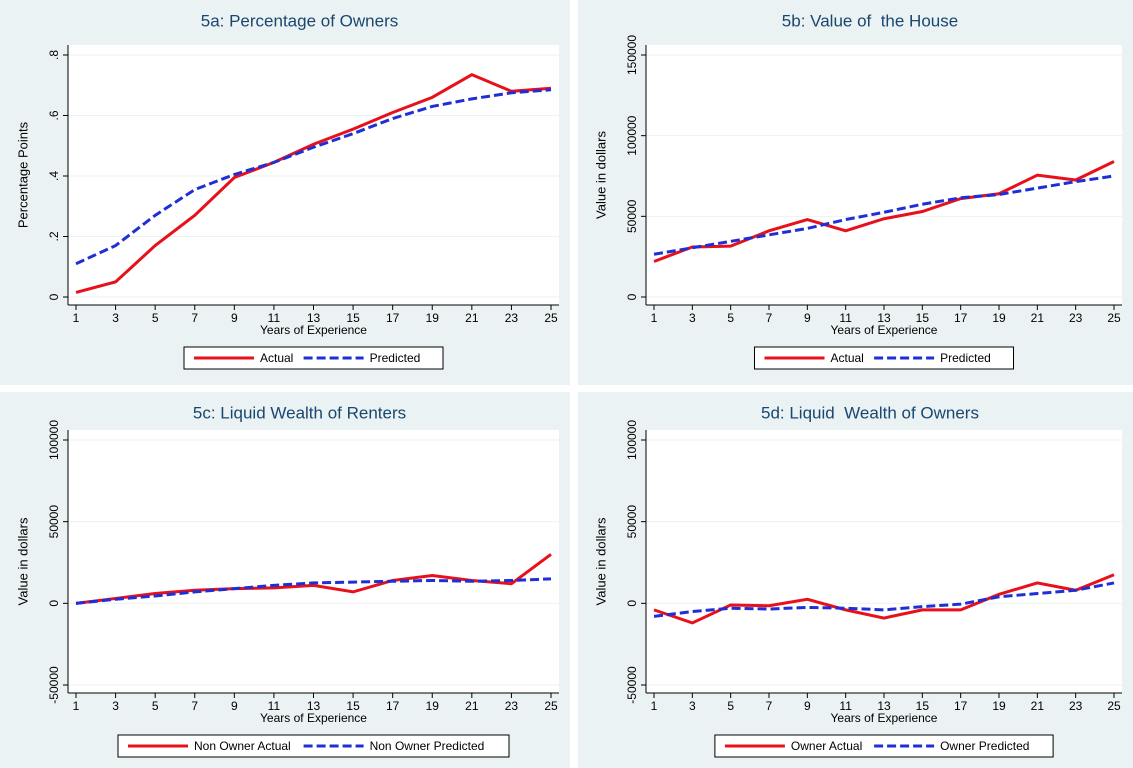 Image resolution: width=1133 pixels, height=768 pixels. Describe the element at coordinates (632, 685) in the screenshot. I see `y-tick-label: -50000` at that location.